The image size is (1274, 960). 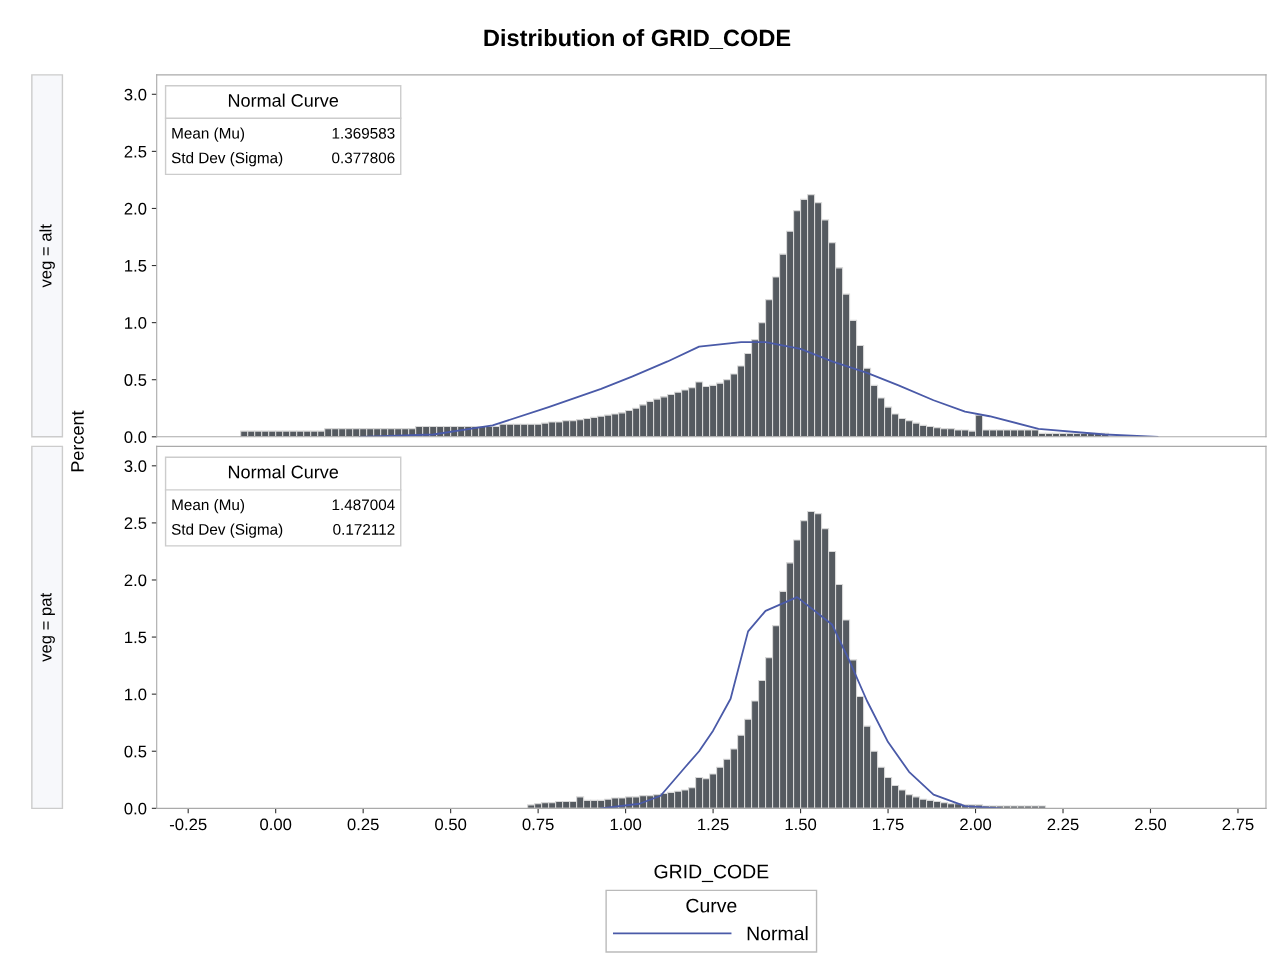 What do you see at coordinates (888, 824) in the screenshot?
I see `x-tick-label: 1.75` at bounding box center [888, 824].